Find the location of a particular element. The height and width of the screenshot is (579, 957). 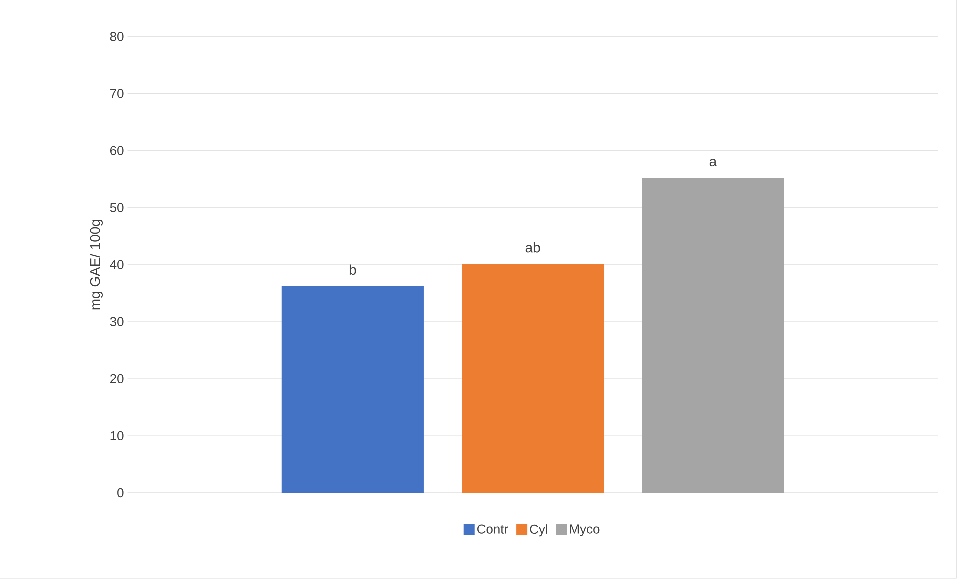

y-tick-label: 40 is located at coordinates (117, 265).